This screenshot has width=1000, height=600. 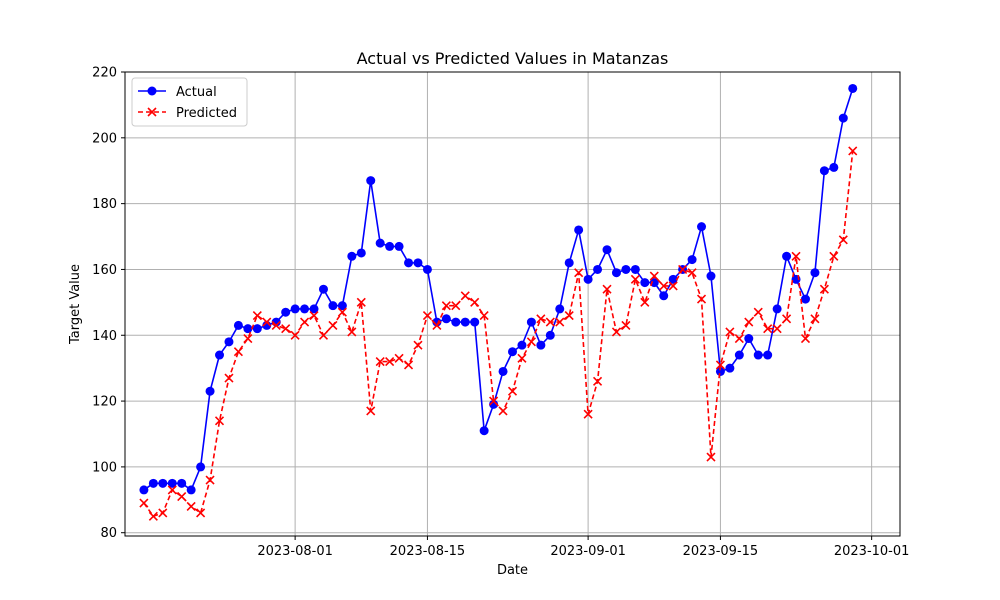 What do you see at coordinates (104, 204) in the screenshot?
I see `y-tick-label: 180` at bounding box center [104, 204].